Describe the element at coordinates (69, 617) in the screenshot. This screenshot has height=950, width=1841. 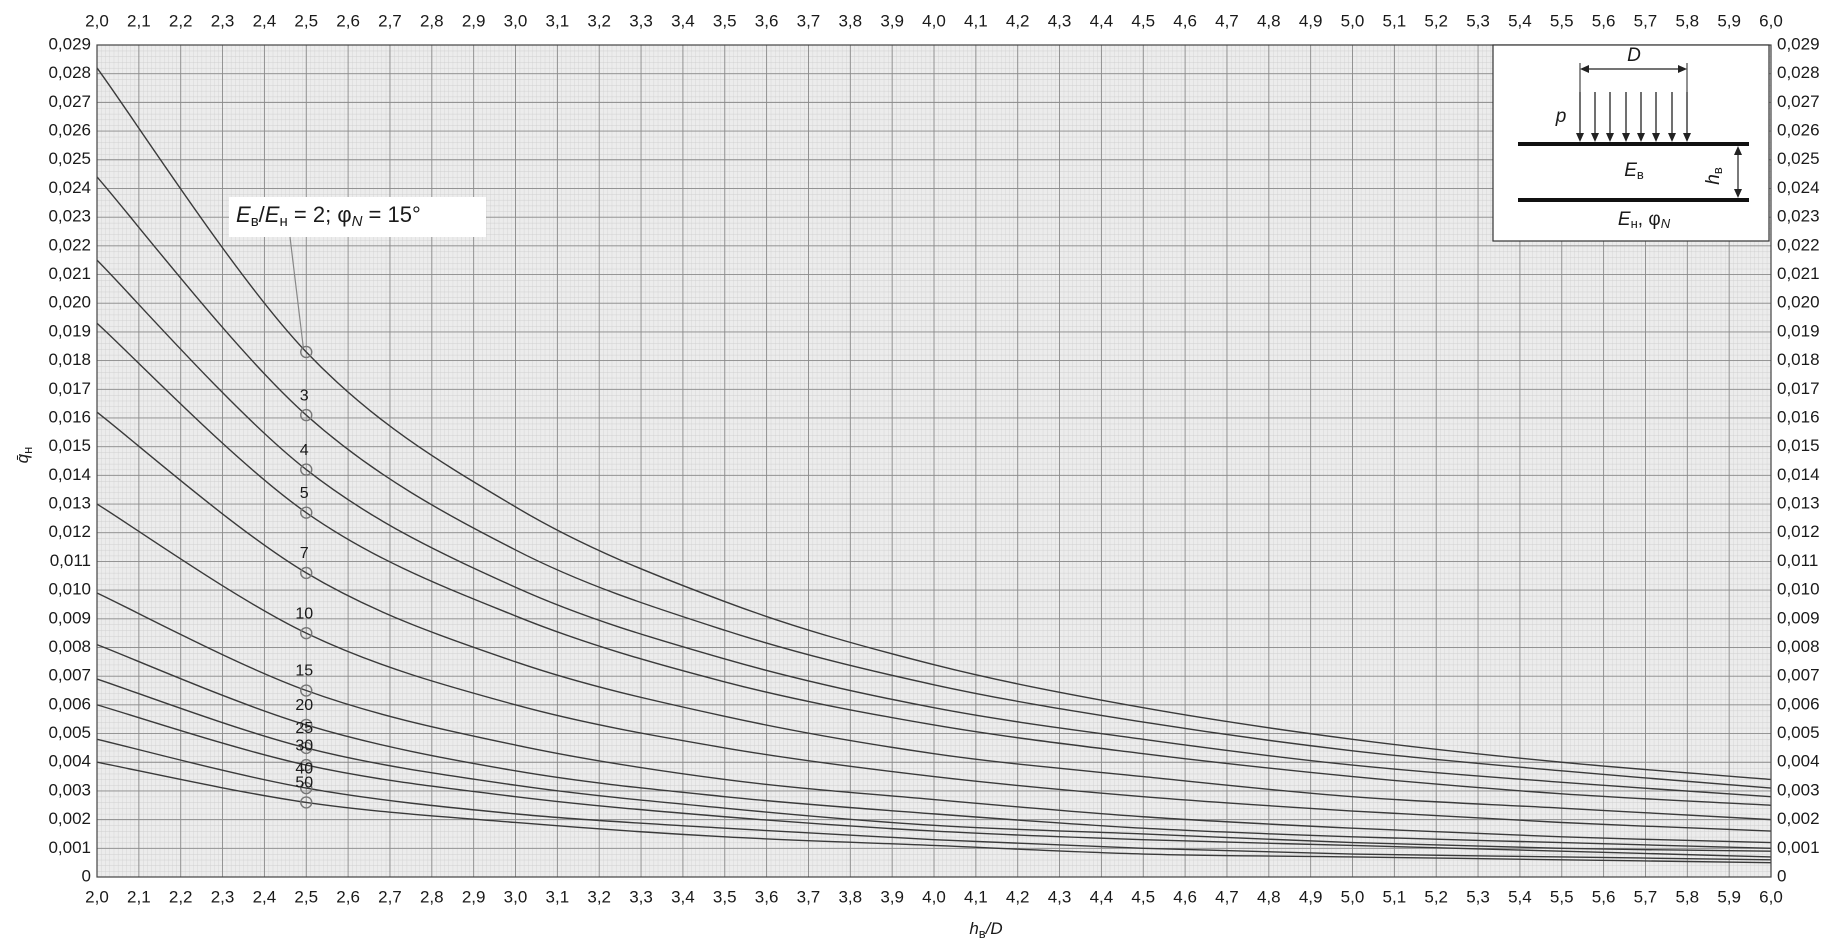
I see `y-tick-label: 0,009` at that location.